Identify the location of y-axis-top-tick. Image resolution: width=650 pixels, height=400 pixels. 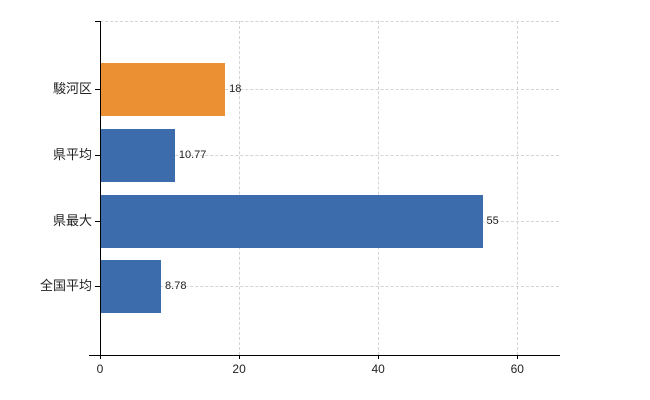
(97, 21).